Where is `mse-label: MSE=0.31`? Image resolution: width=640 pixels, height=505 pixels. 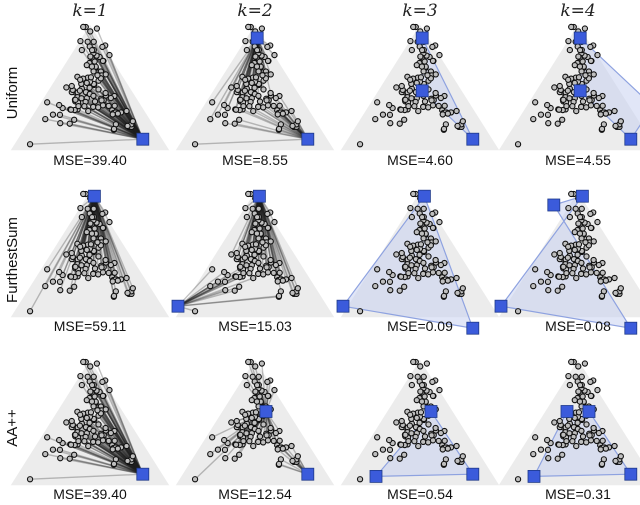
mse-label: MSE=0.31 is located at coordinates (578, 494).